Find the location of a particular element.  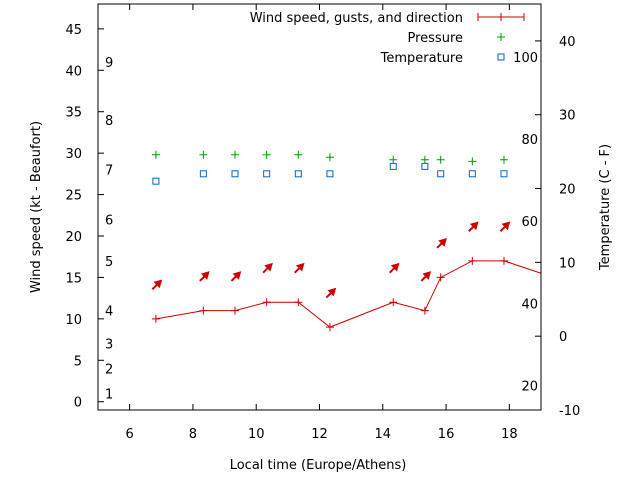

fahrenheit-label: 80 is located at coordinates (529, 140).